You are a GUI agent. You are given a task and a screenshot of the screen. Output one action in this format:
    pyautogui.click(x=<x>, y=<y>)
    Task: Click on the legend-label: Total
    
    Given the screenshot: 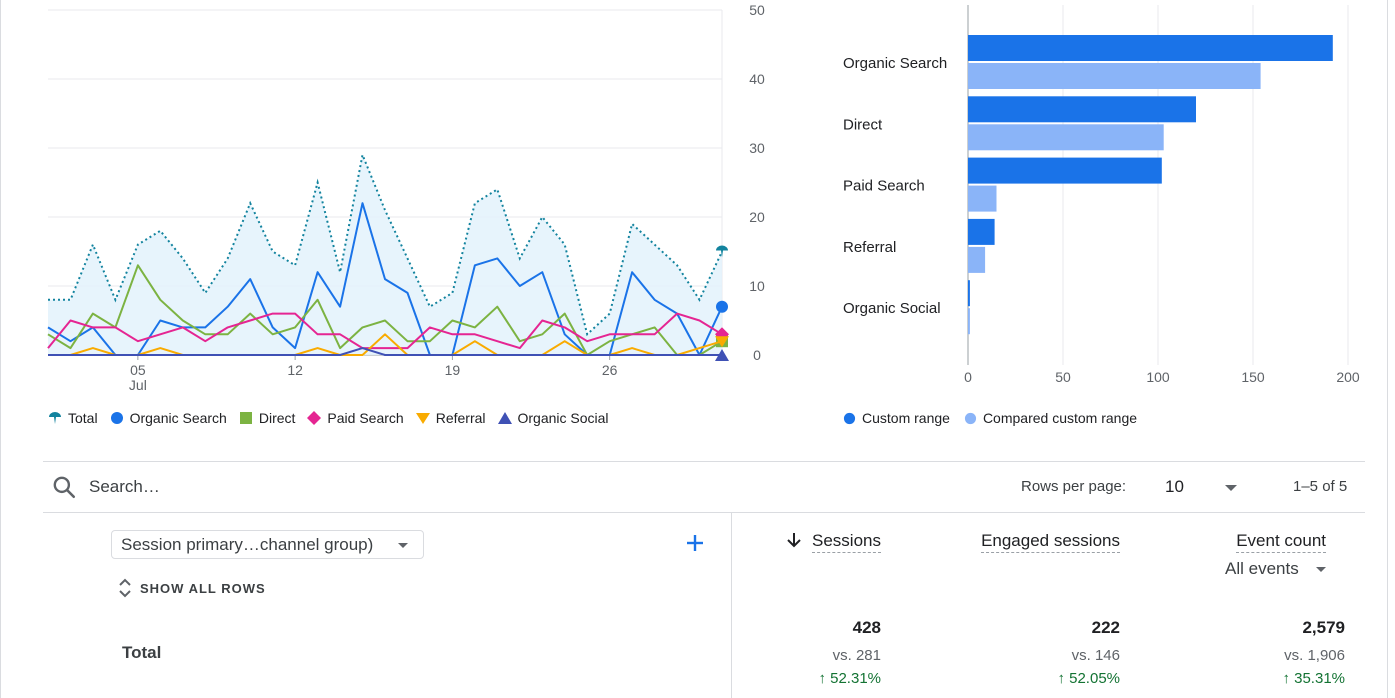 What is the action you would take?
    pyautogui.click(x=83, y=418)
    